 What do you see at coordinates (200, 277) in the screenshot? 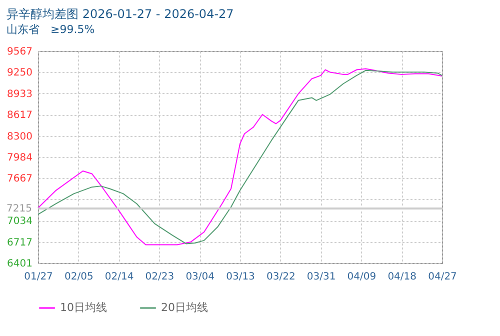
I see `x-tick-label: 03/04` at bounding box center [200, 277].